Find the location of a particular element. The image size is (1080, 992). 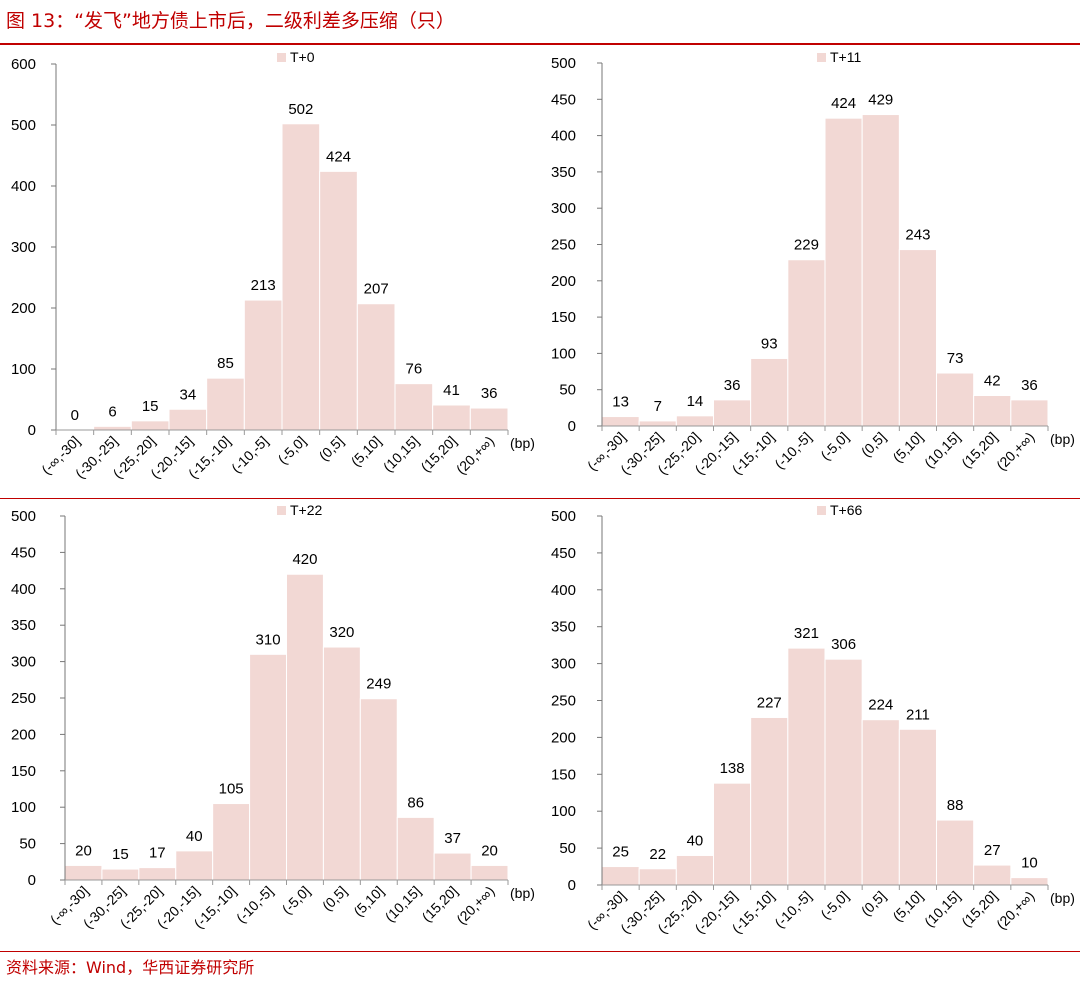

data-label: 6 is located at coordinates (112, 411).